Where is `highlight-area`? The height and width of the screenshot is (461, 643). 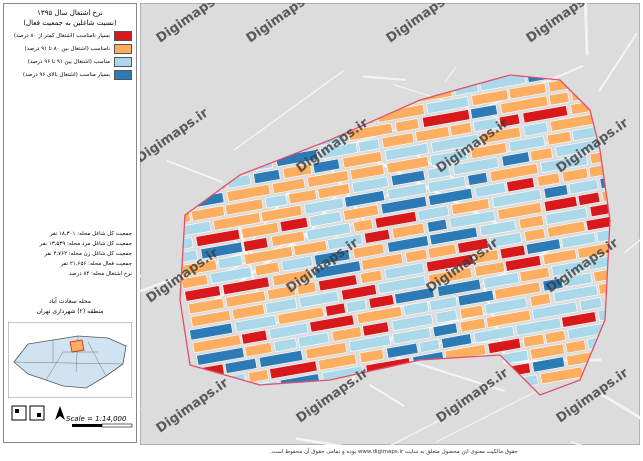 highlight-area is located at coordinates (77, 346).